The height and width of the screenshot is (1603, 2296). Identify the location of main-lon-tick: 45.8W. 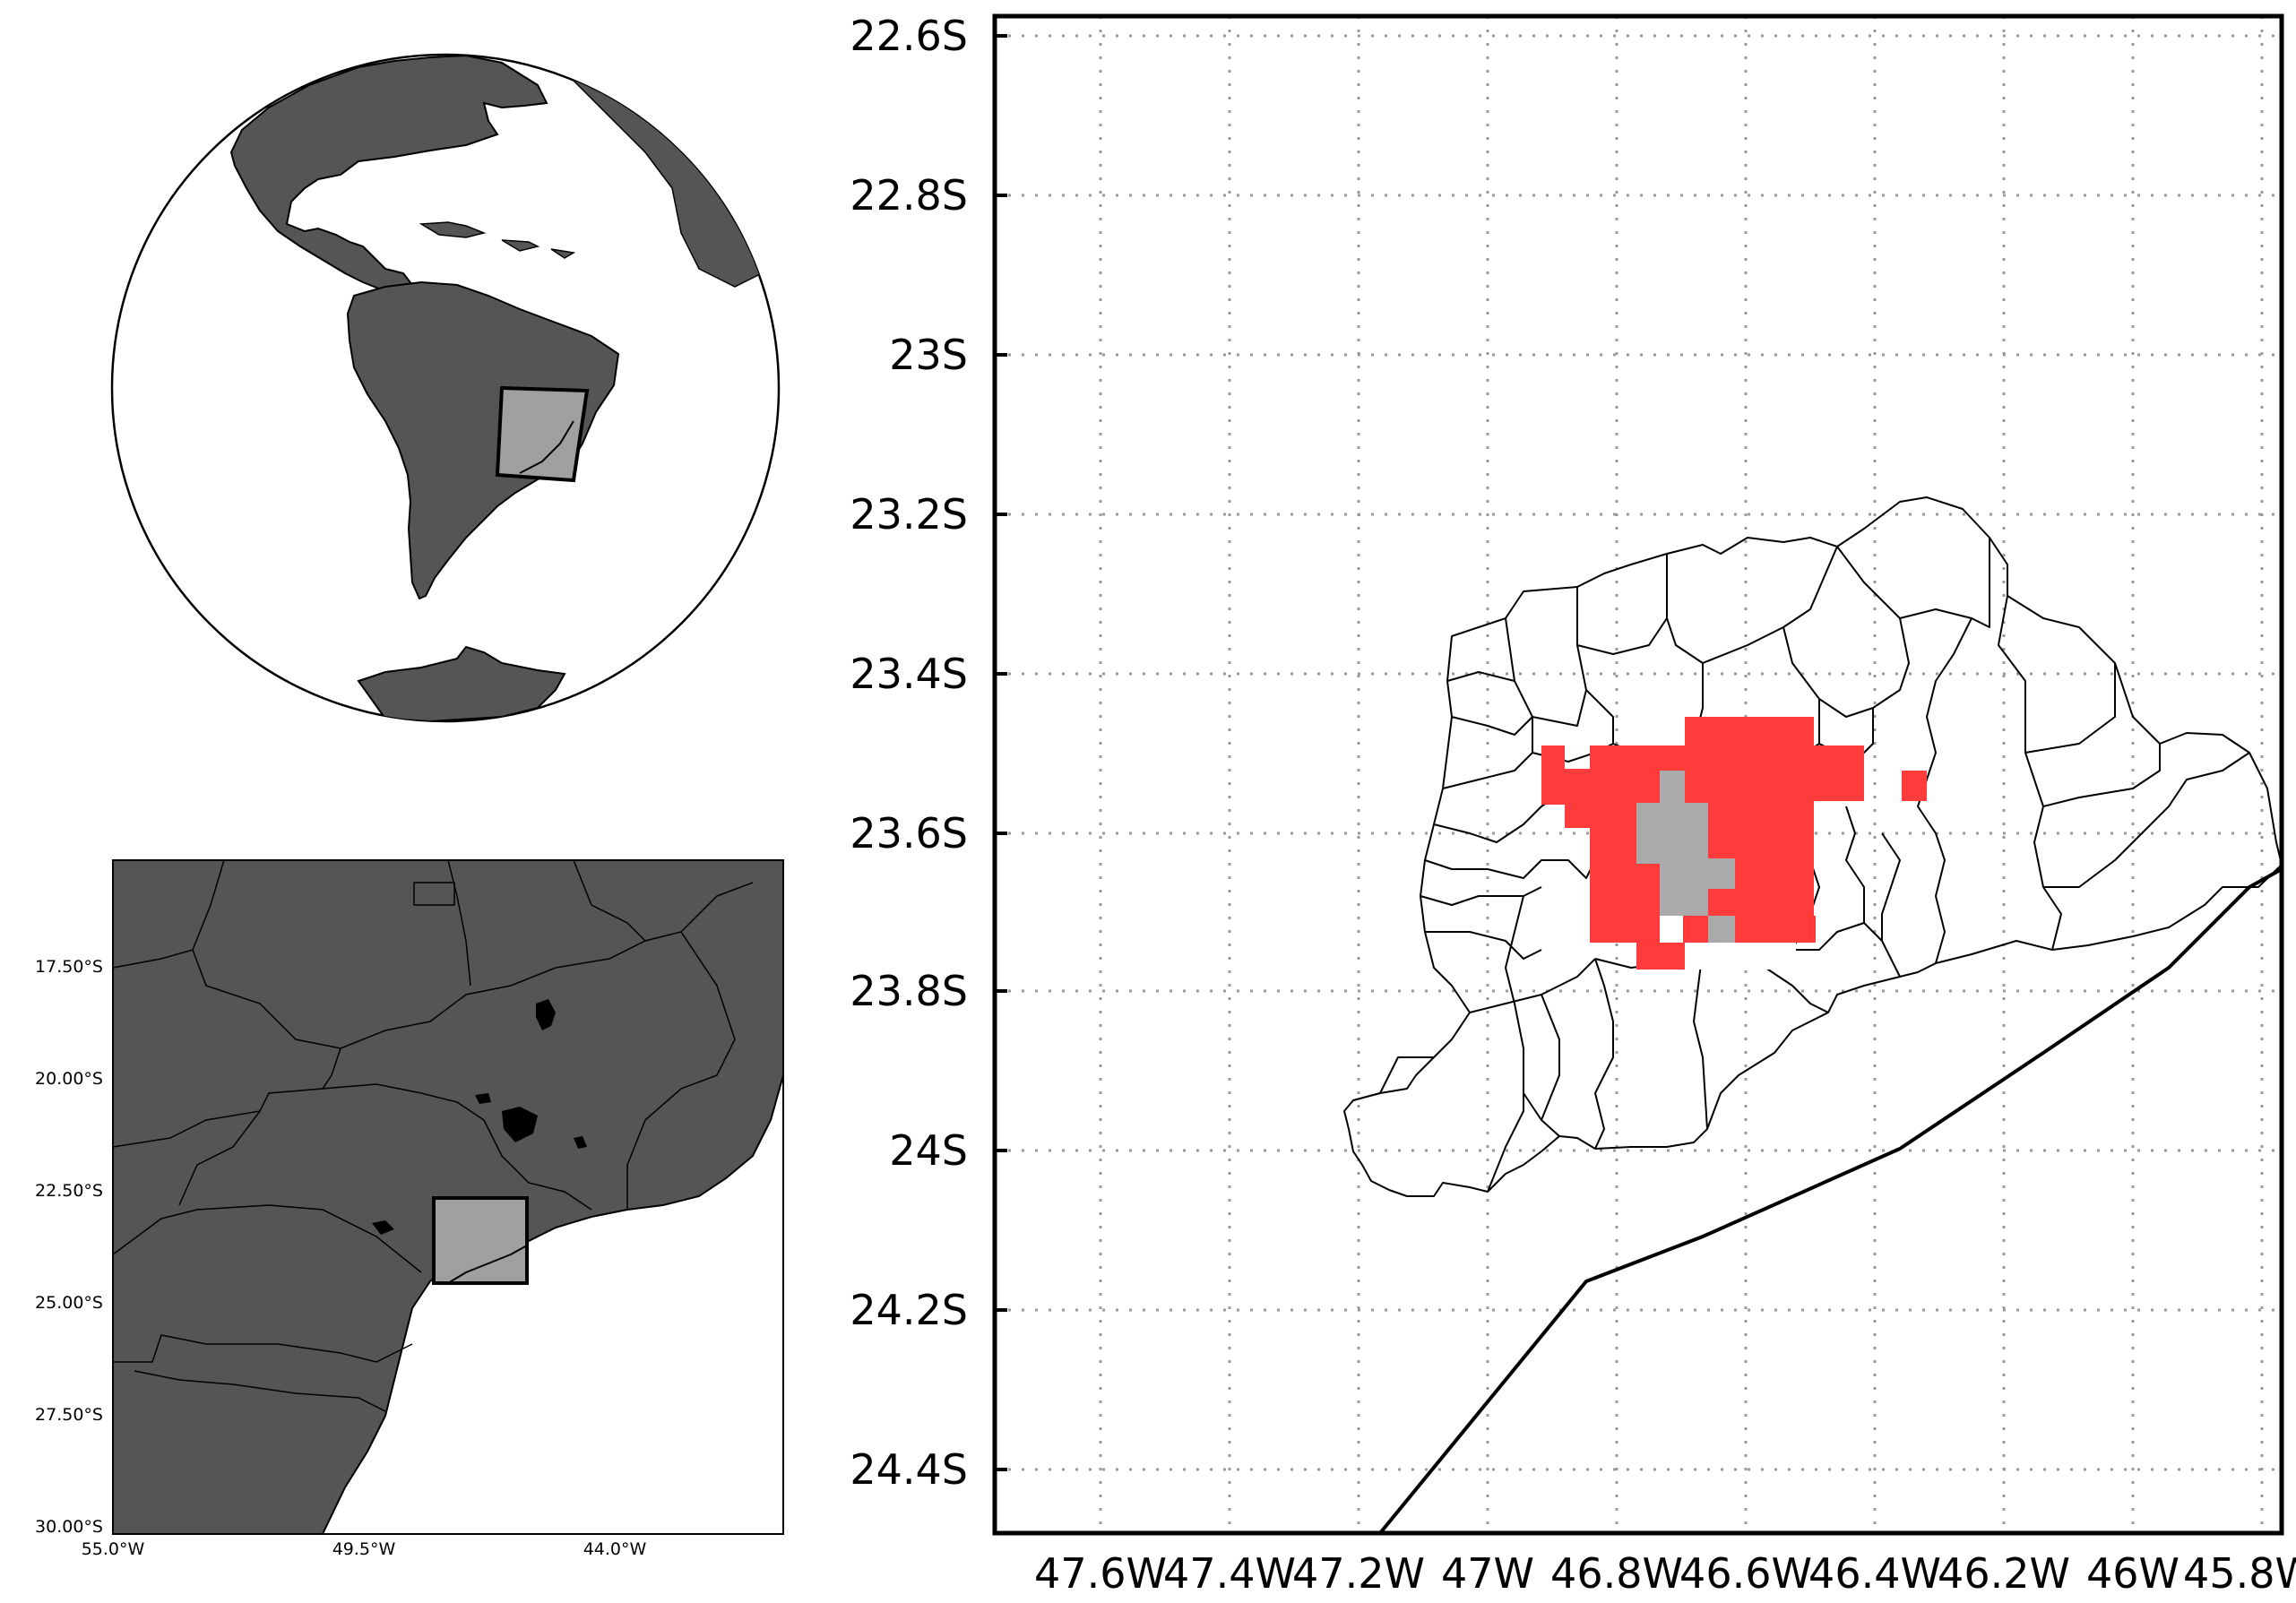
(2239, 1573).